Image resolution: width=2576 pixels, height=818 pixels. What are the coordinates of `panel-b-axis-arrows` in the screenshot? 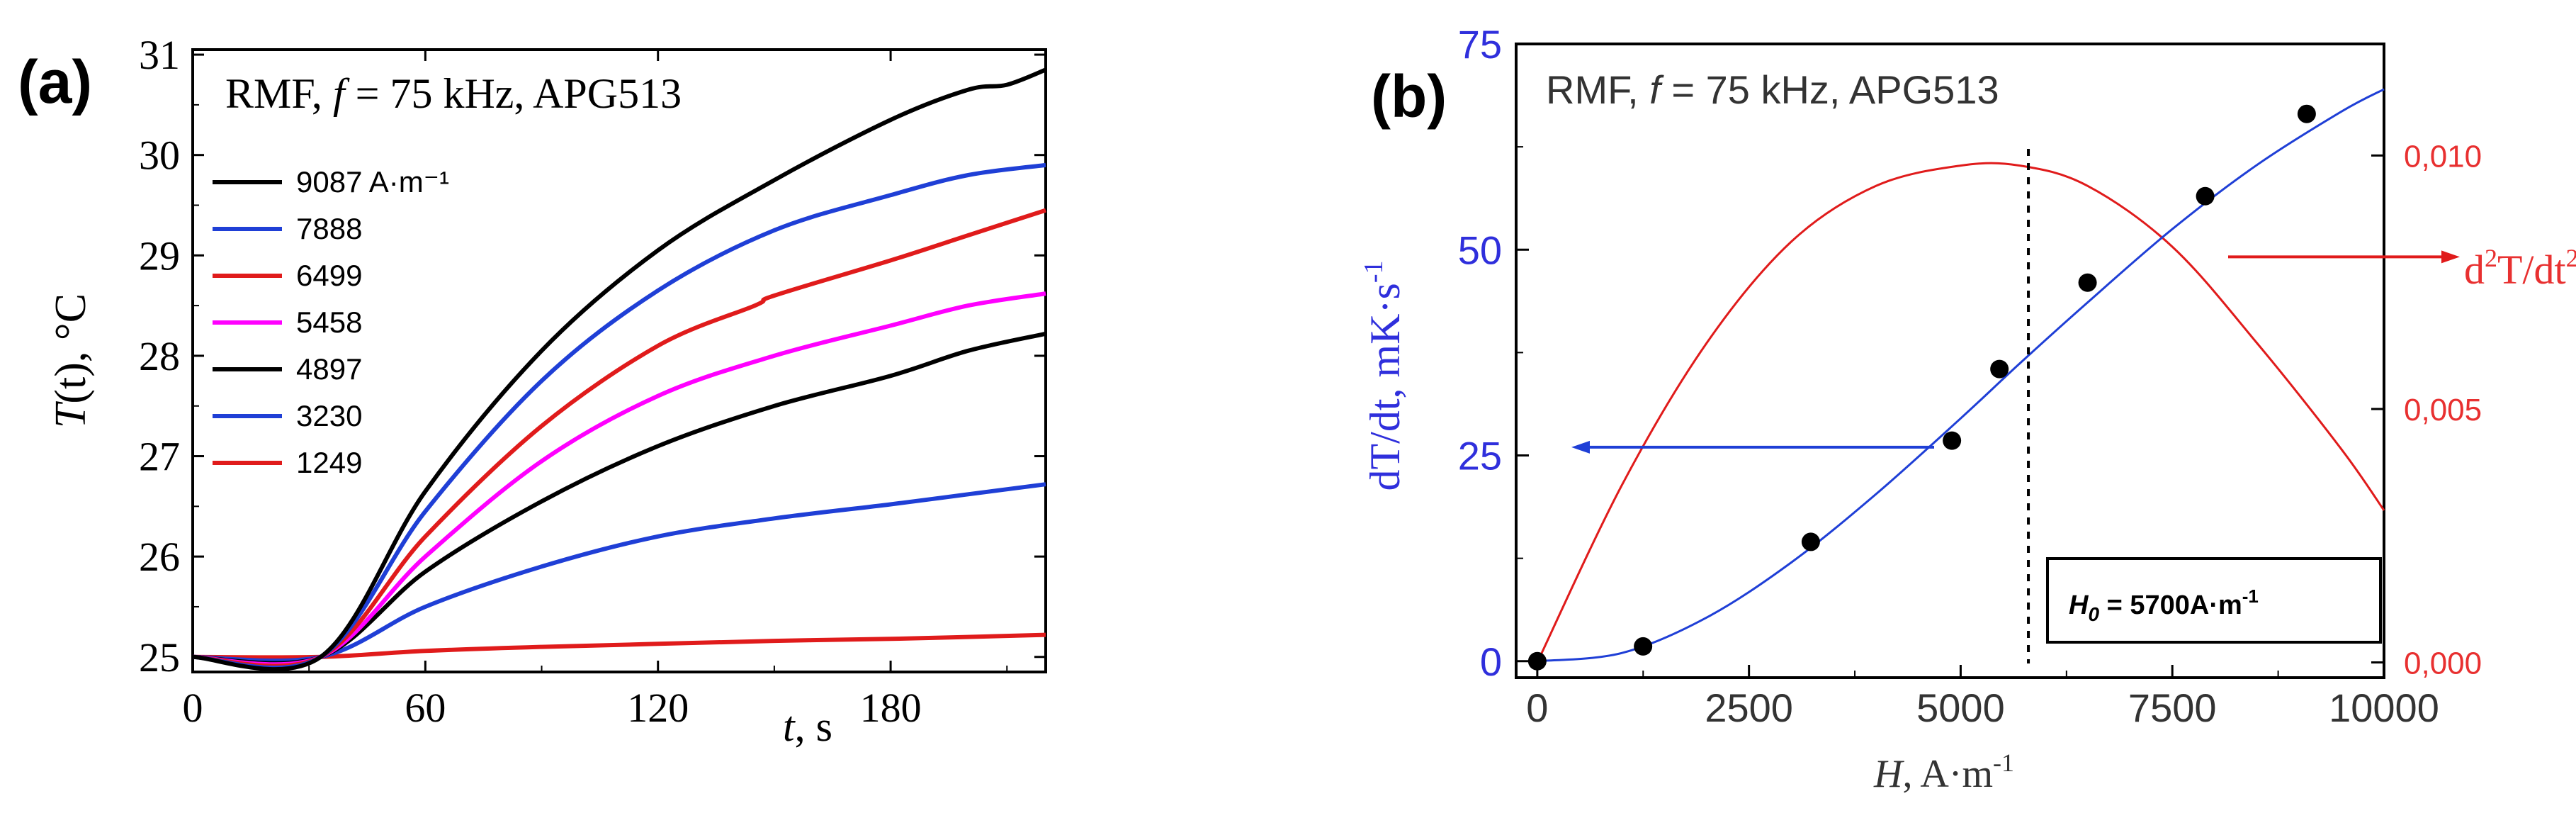 It's located at (2015, 352).